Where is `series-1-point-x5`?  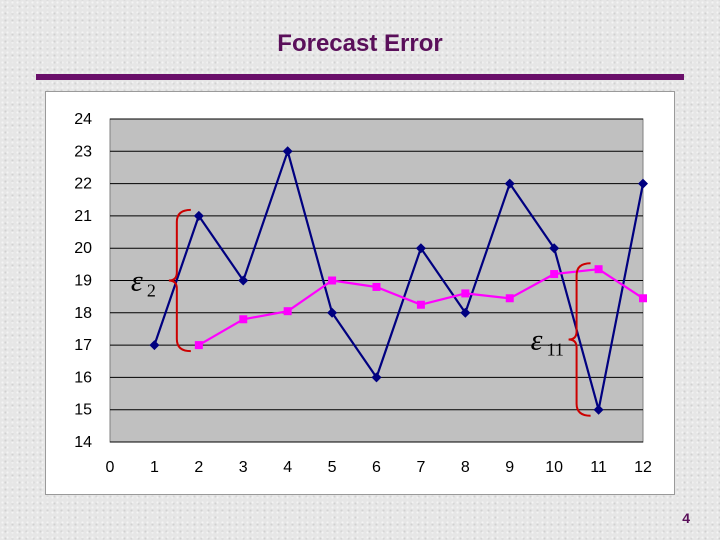 series-1-point-x5 is located at coordinates (332, 312).